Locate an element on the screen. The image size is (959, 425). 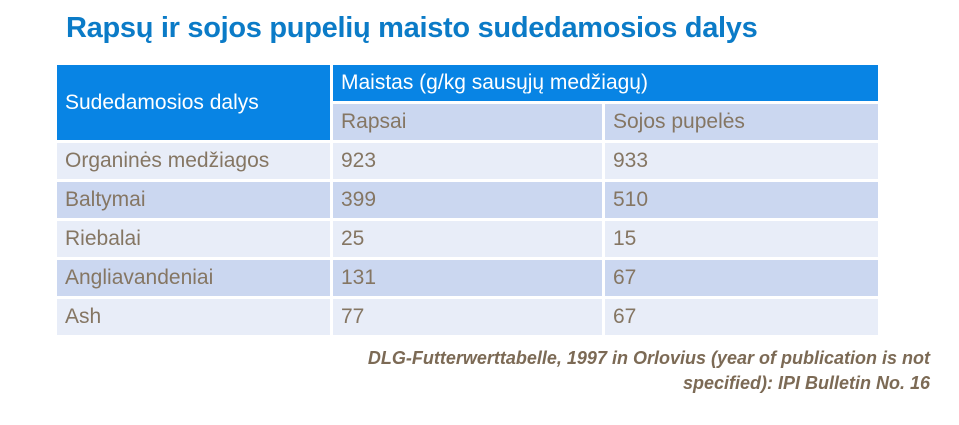
value-cell-sojos: 15 is located at coordinates (741, 239).